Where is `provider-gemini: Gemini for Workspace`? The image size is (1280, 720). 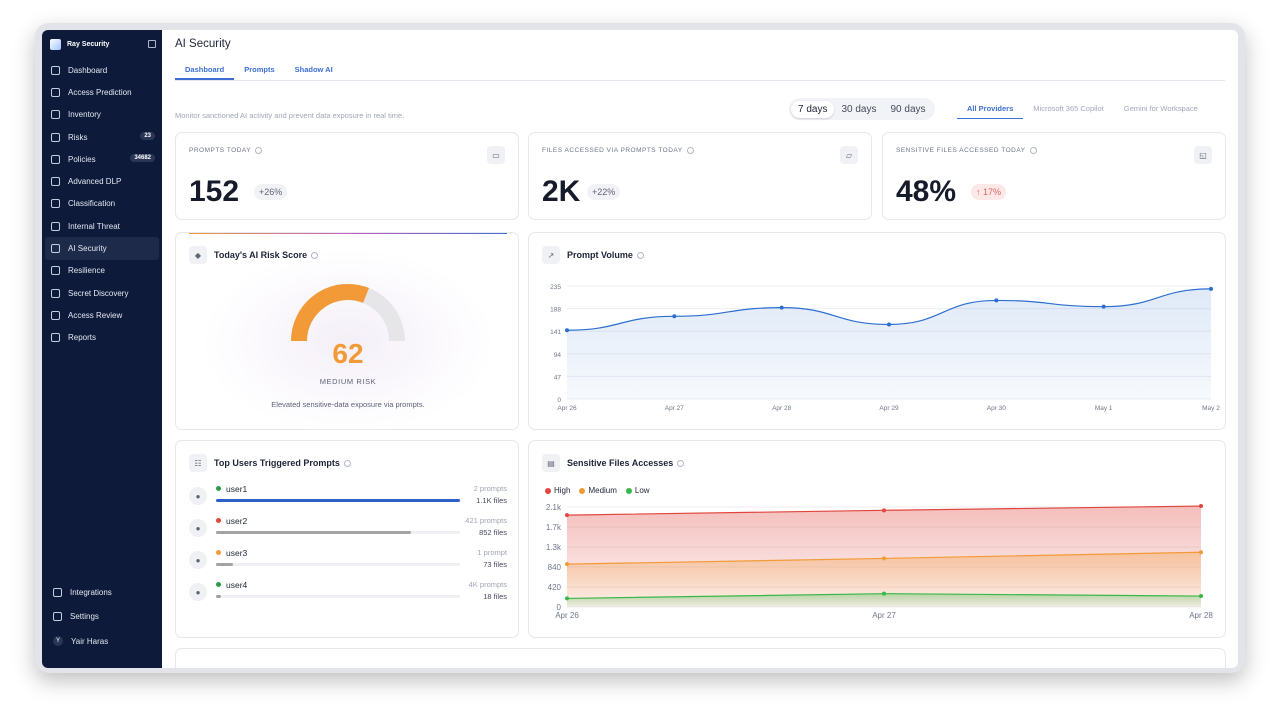 provider-gemini: Gemini for Workspace is located at coordinates (1160, 108).